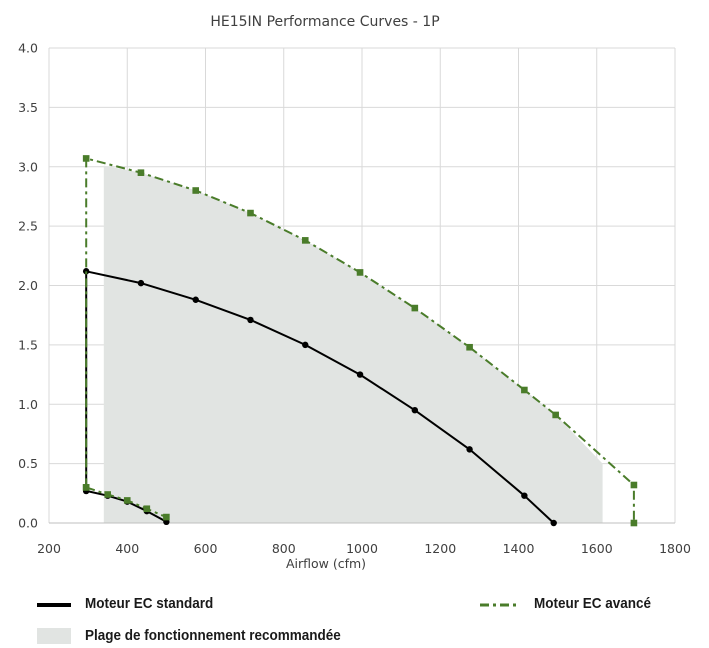  Describe the element at coordinates (28, 226) in the screenshot. I see `y-tick-label: 2.5` at that location.